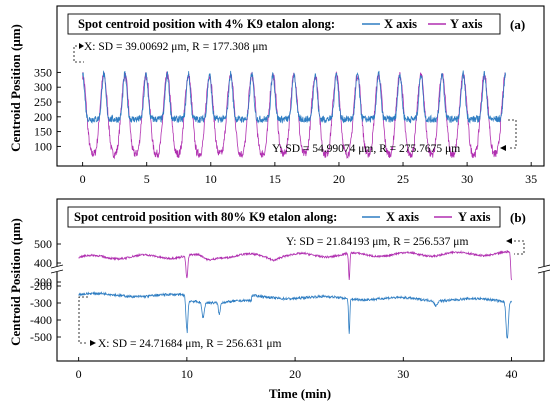  I want to click on panel-a-xtick-label: 10, so click(211, 179).